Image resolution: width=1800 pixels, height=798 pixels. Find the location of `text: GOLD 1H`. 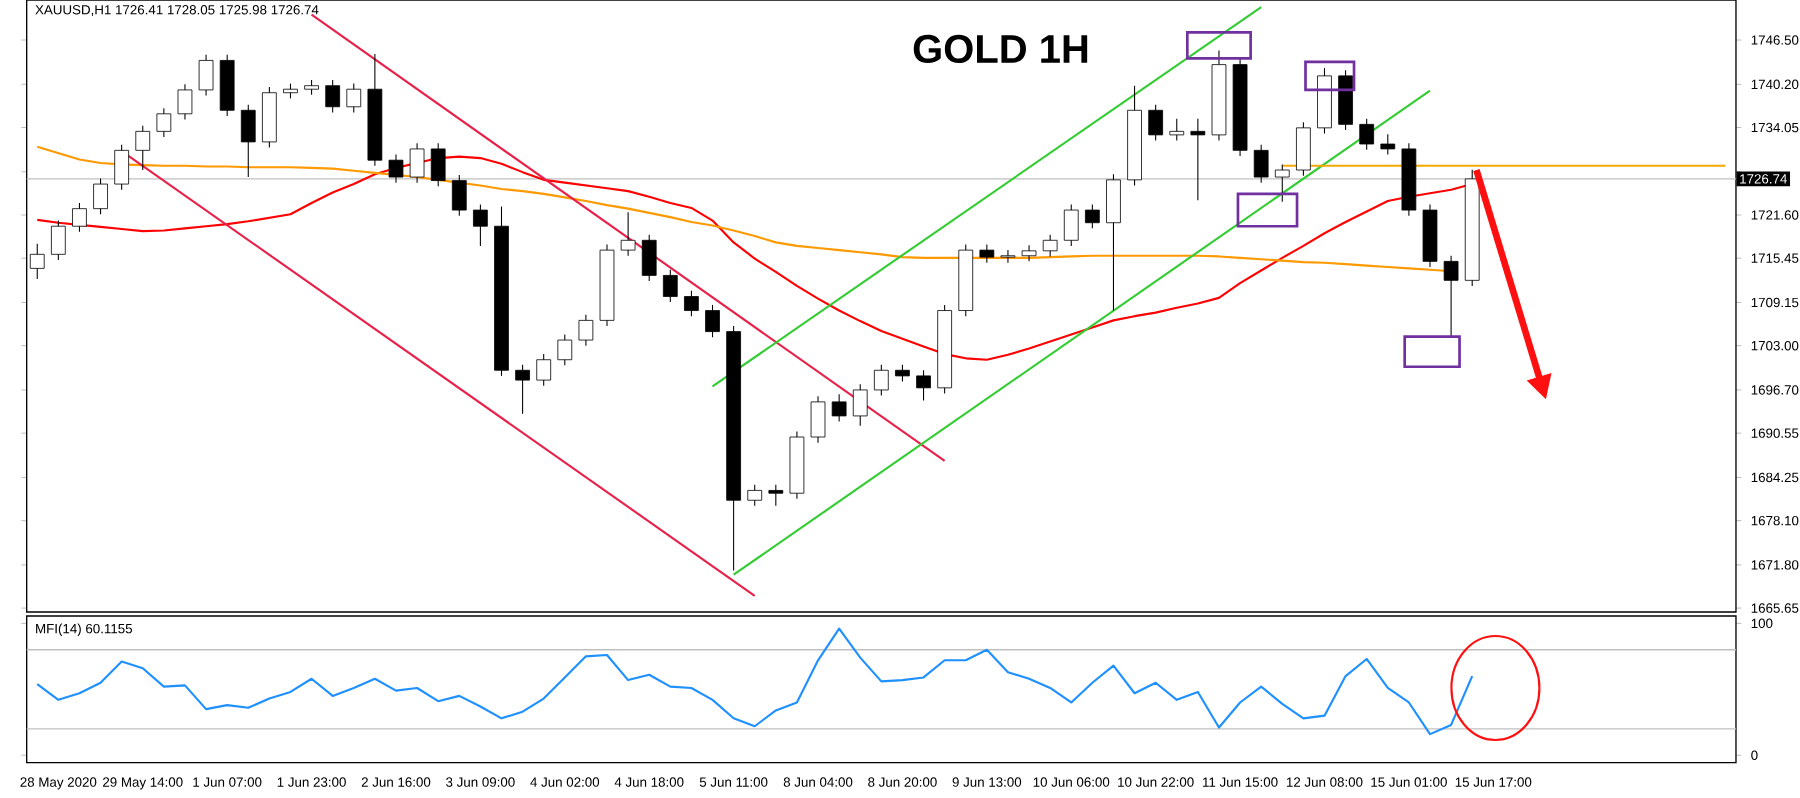

text: GOLD 1H is located at coordinates (1000, 49).